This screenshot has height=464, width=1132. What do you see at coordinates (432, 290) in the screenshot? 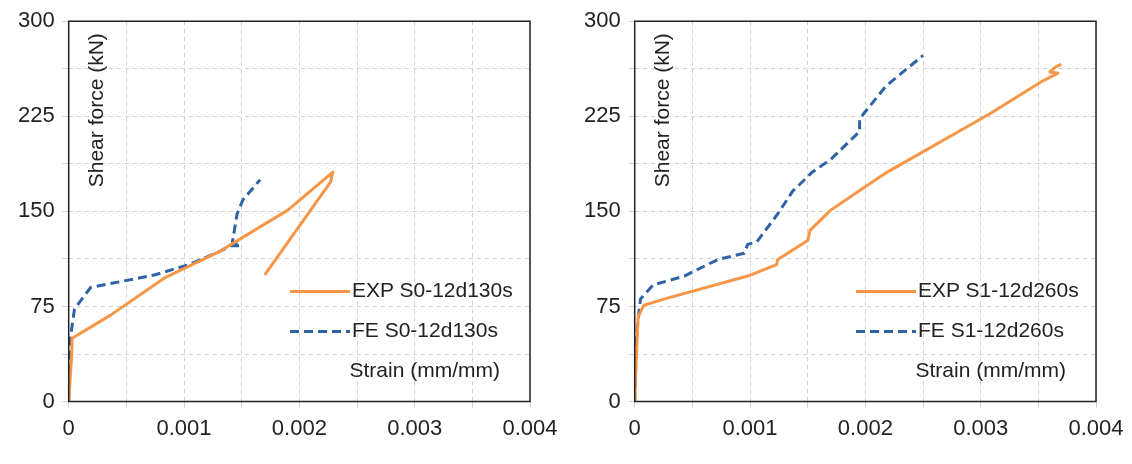
I see `legend-label: EXP S0-12d130s` at bounding box center [432, 290].